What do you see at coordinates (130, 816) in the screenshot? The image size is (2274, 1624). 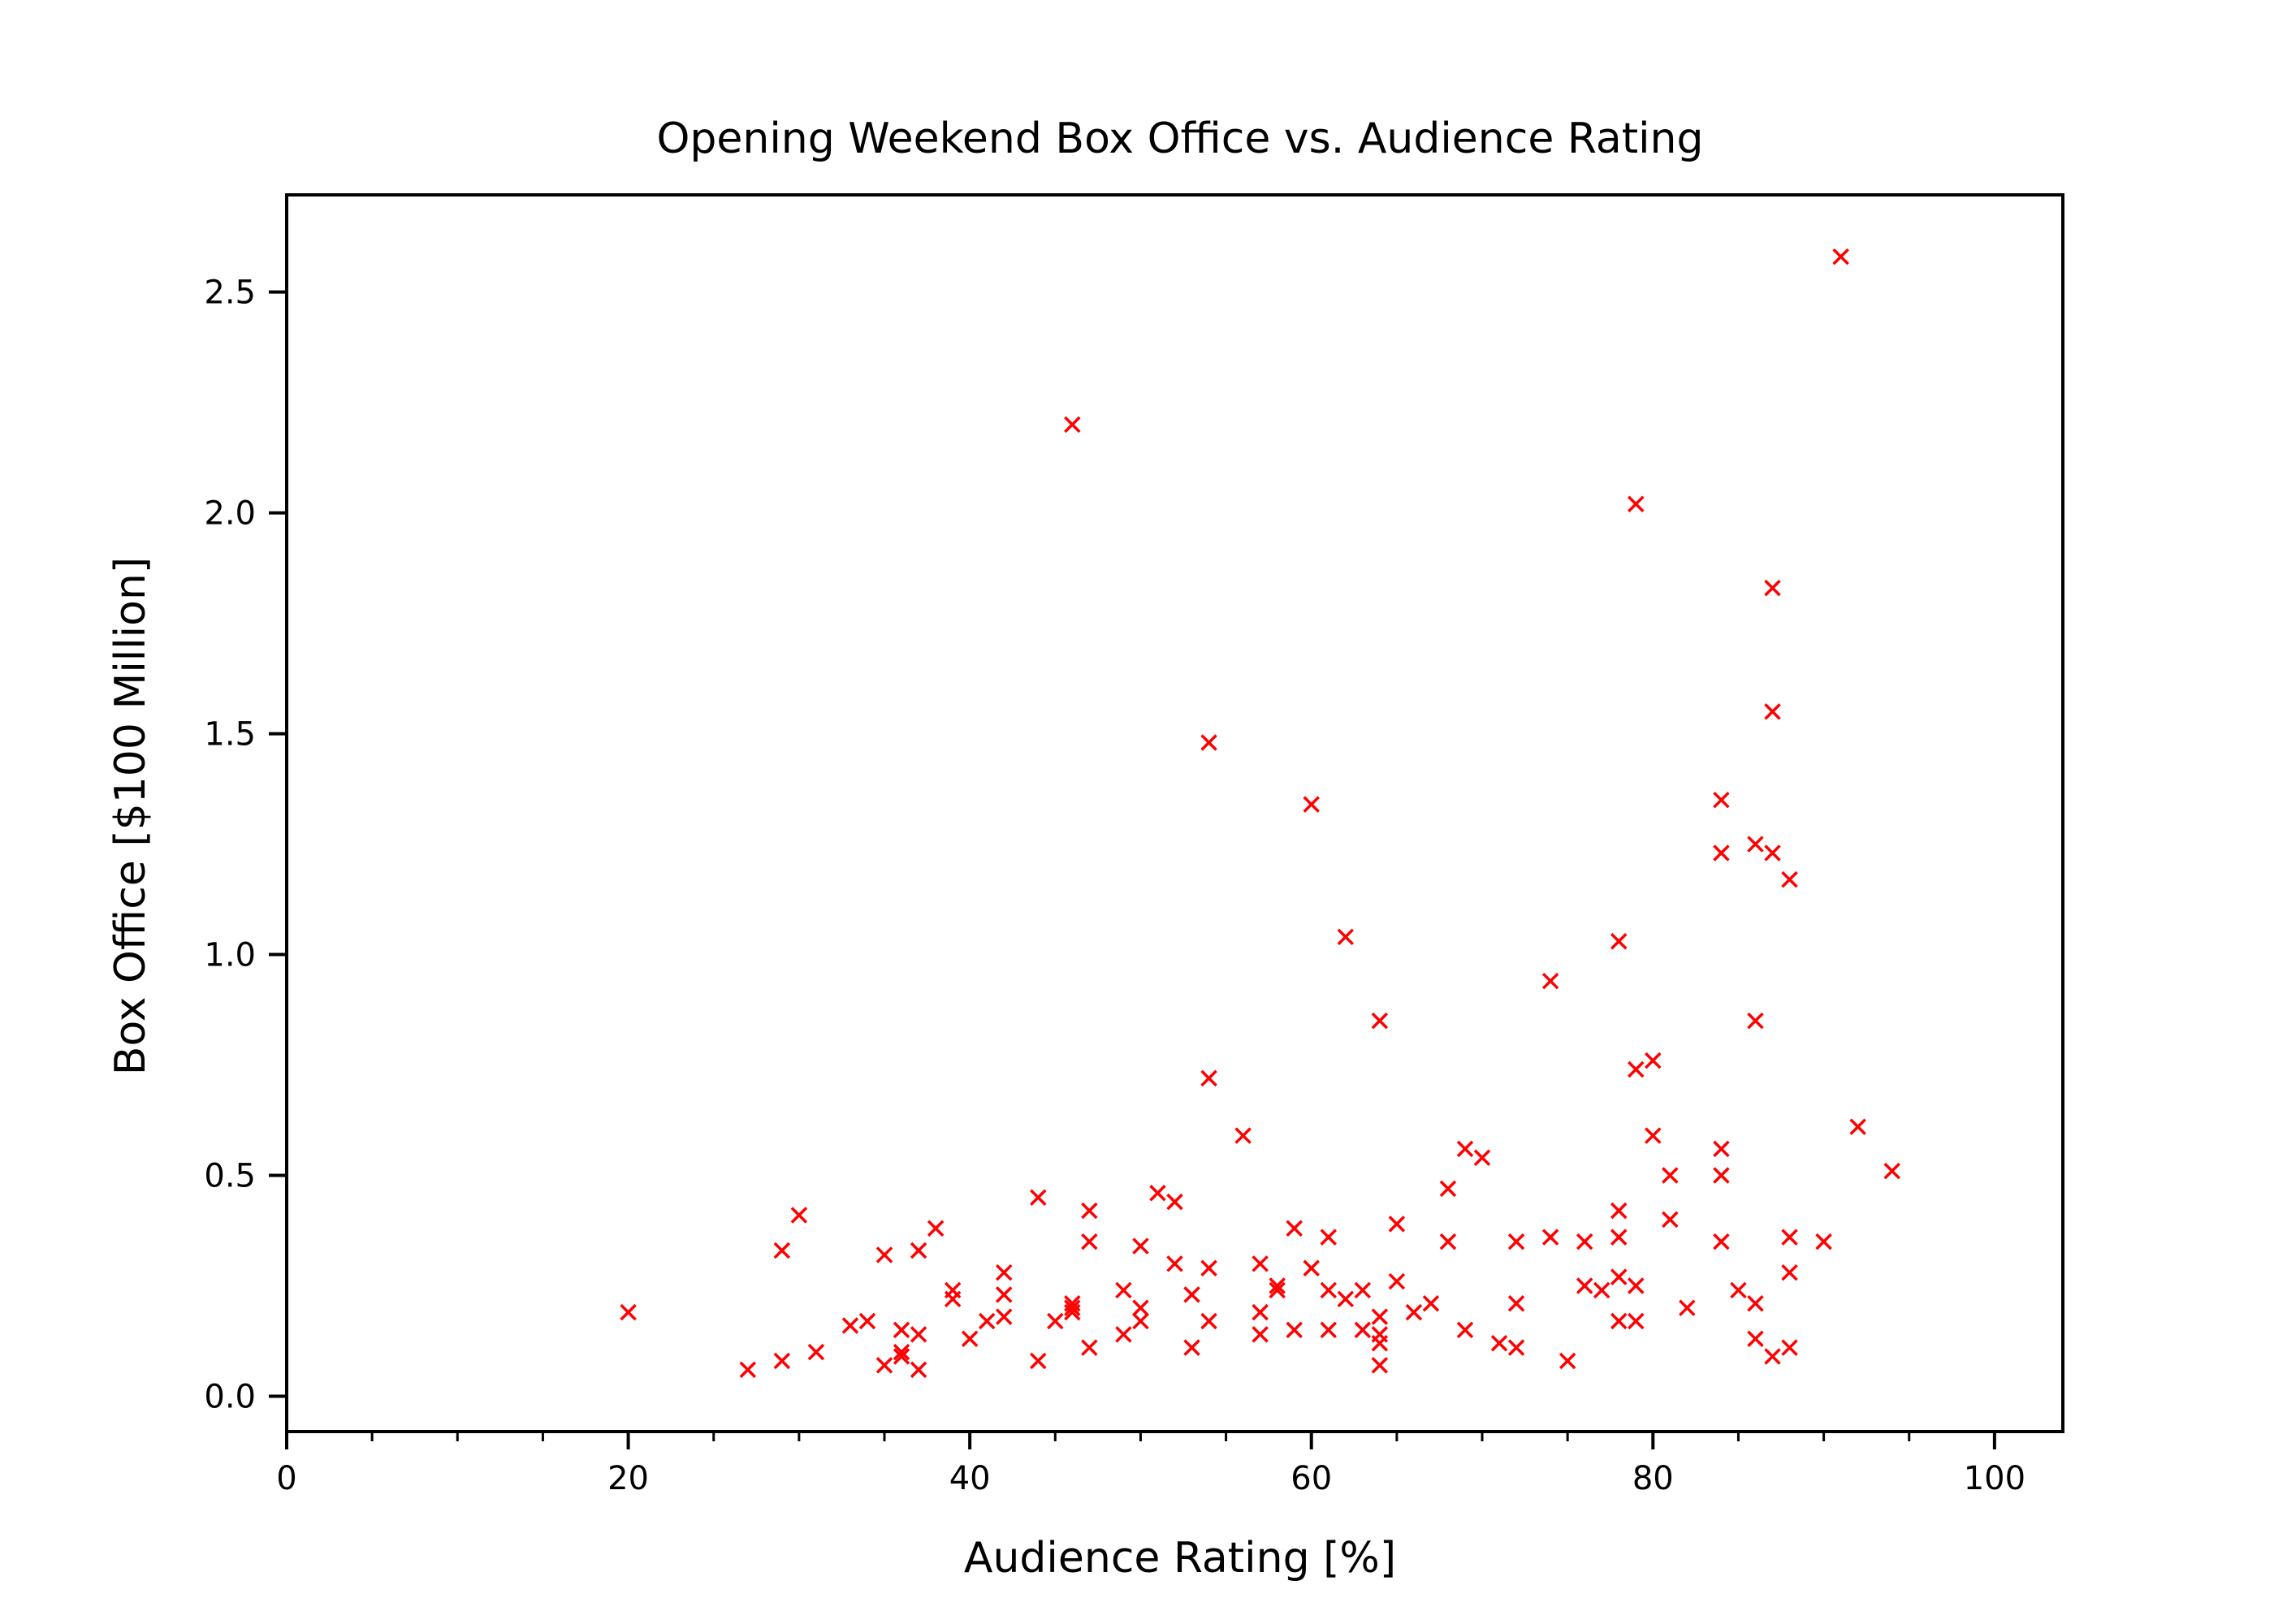 I see `y-axis-title: Box Office [$100 Million]` at bounding box center [130, 816].